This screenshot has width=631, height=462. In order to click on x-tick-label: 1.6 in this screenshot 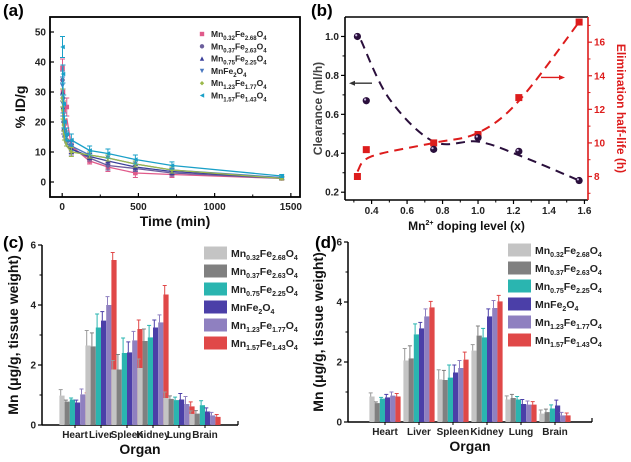, I will do `click(584, 211)`.